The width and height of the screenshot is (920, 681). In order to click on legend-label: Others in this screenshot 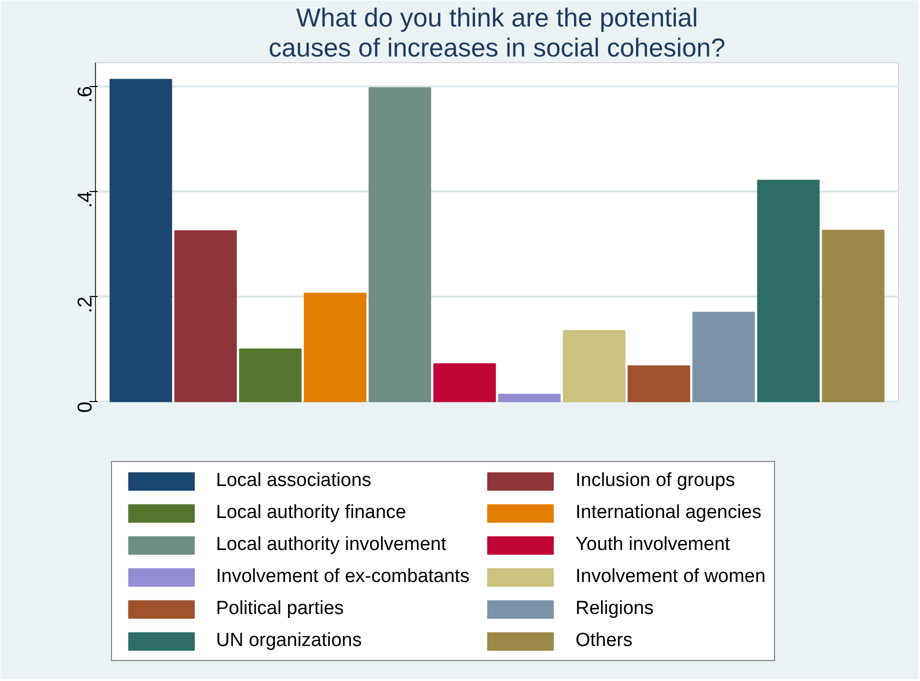, I will do `click(603, 641)`.